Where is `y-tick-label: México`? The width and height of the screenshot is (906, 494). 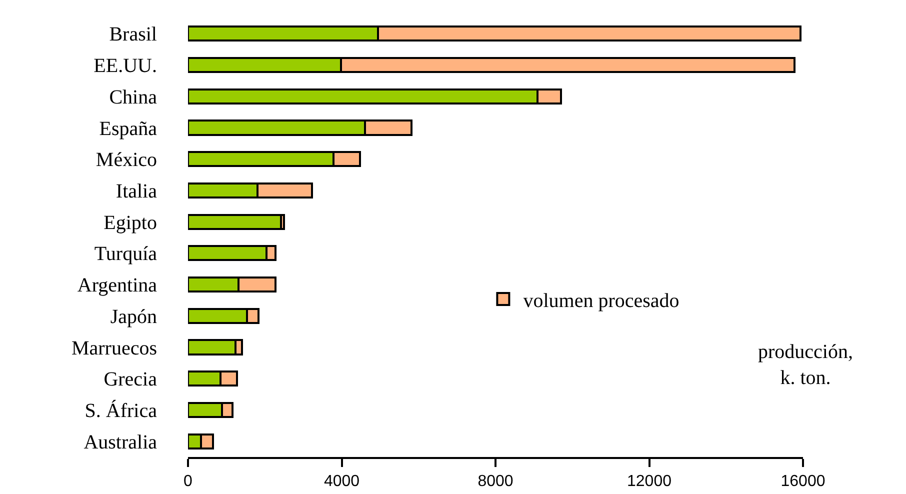
y-tick-label: México is located at coordinates (126, 160).